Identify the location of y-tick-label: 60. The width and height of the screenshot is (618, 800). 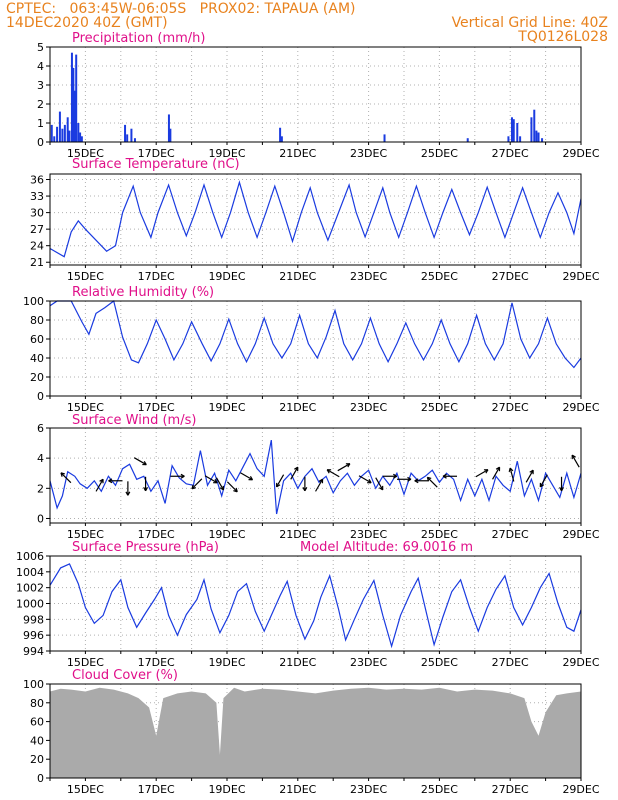
(37, 339).